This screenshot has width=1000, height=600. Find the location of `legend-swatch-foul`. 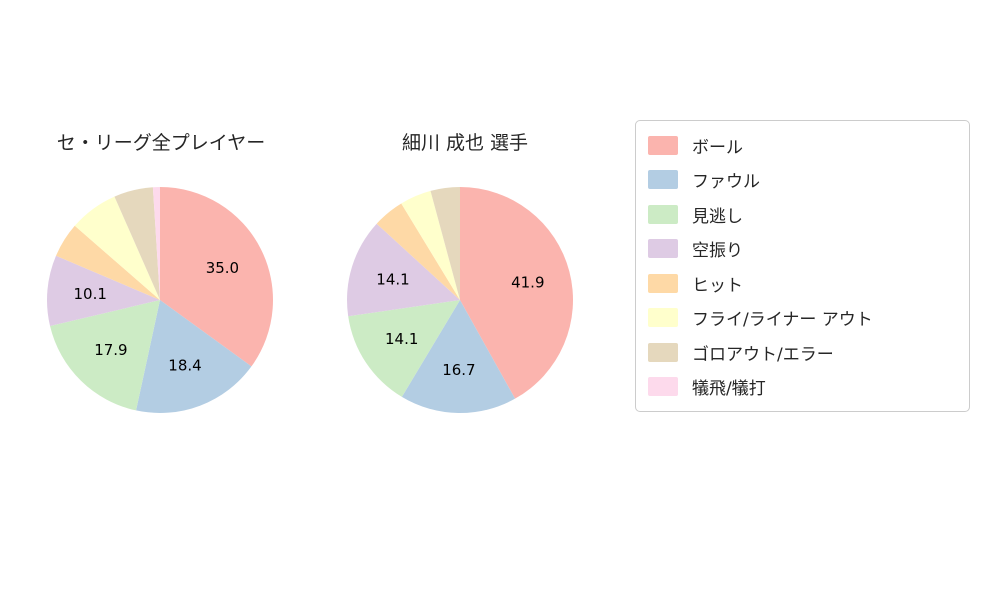

legend-swatch-foul is located at coordinates (663, 180).